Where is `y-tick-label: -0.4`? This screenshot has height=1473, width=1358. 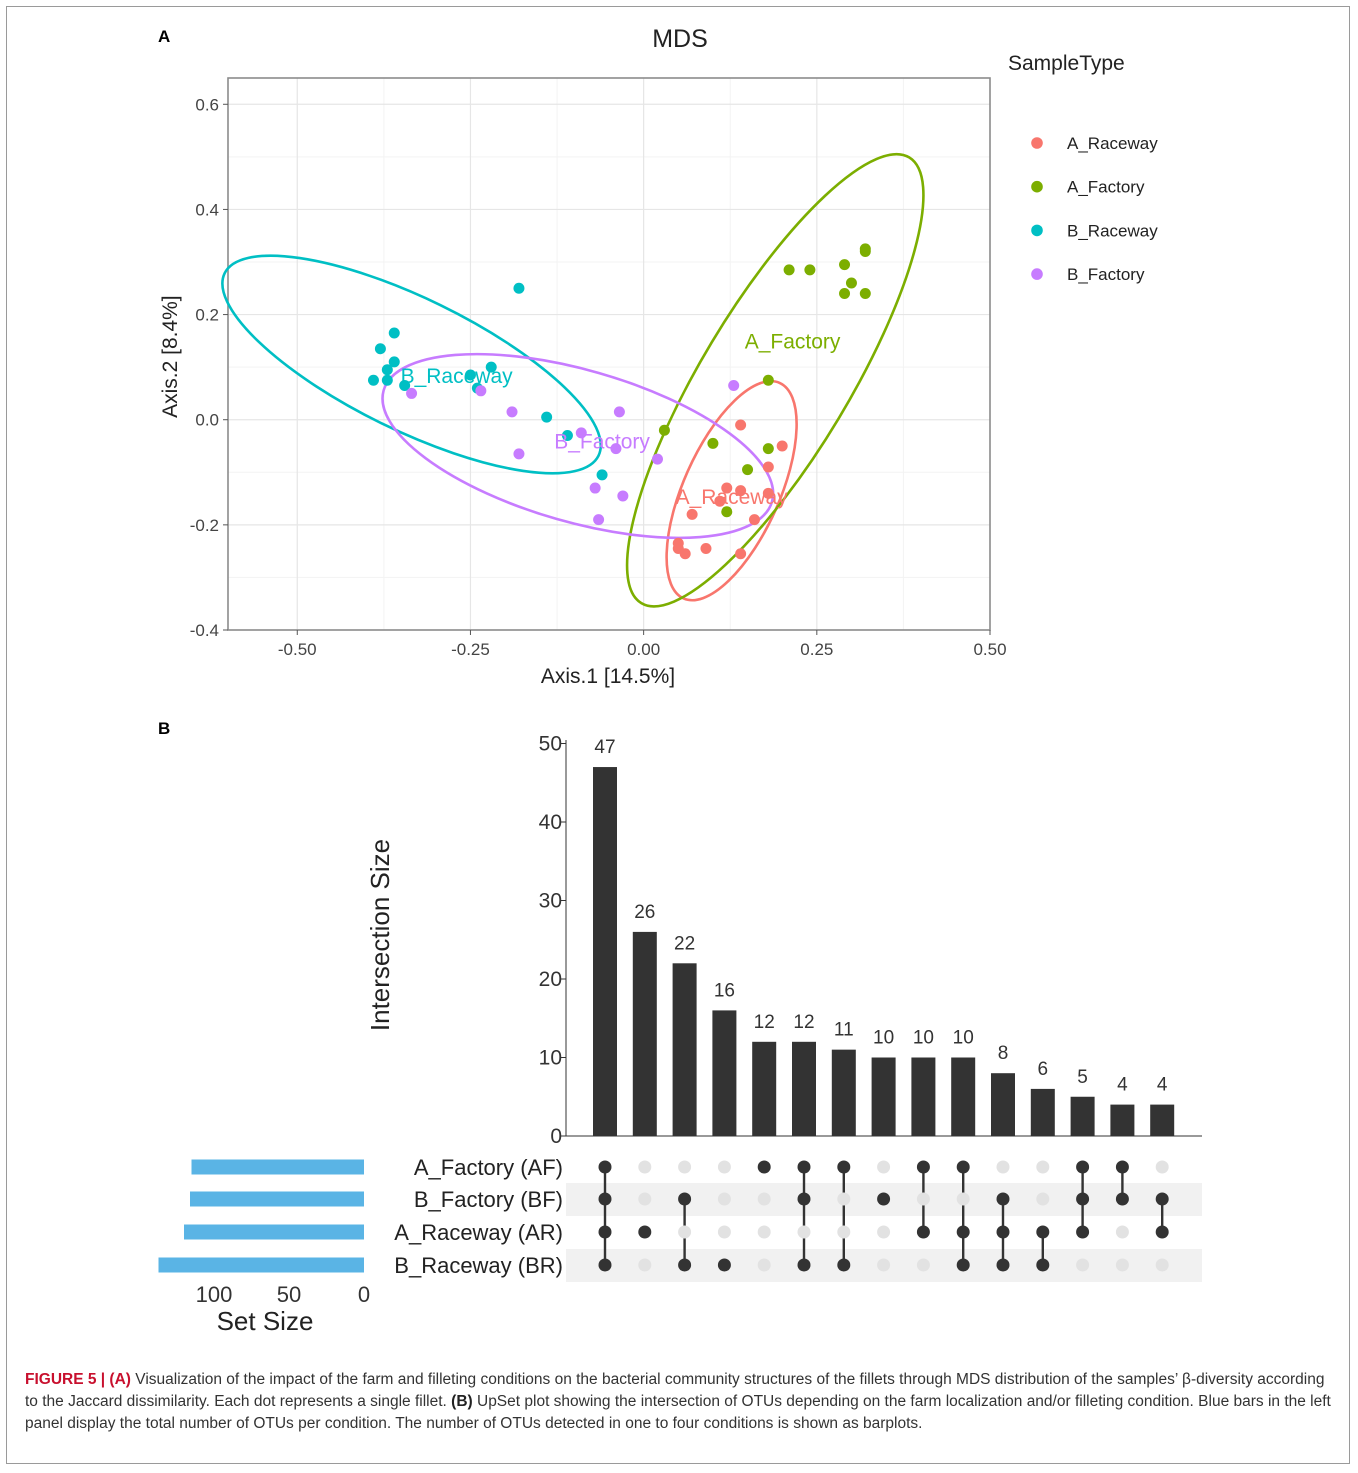
y-tick-label: -0.4 is located at coordinates (204, 630).